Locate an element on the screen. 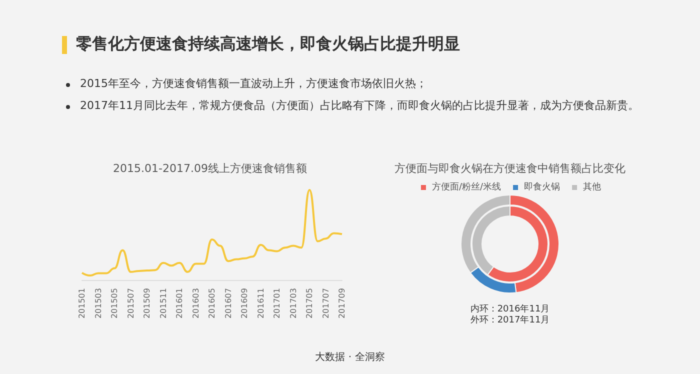  x-tick-label: 201501 is located at coordinates (82, 303).